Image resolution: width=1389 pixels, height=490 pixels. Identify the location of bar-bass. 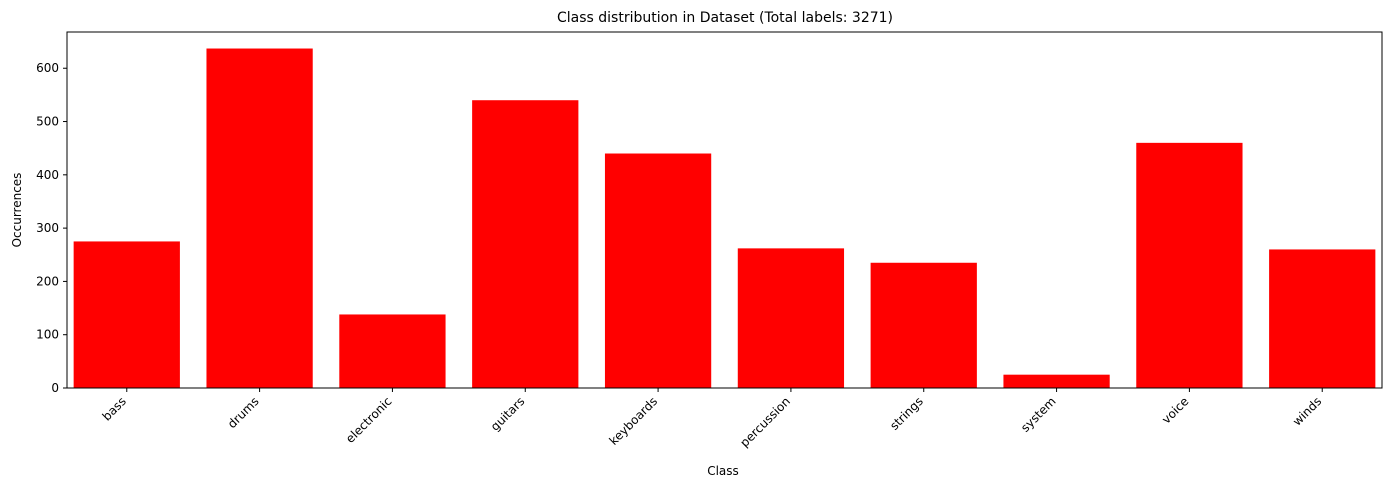
(126, 314).